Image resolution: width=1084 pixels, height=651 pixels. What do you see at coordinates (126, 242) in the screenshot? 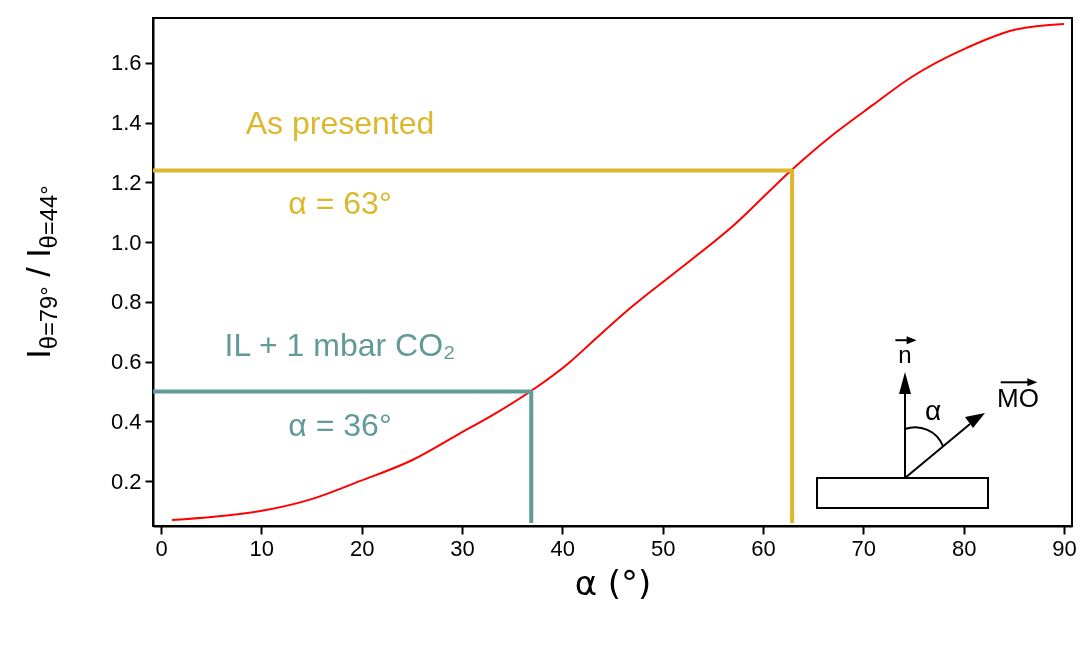
I see `y-tick-label: 1.0` at bounding box center [126, 242].